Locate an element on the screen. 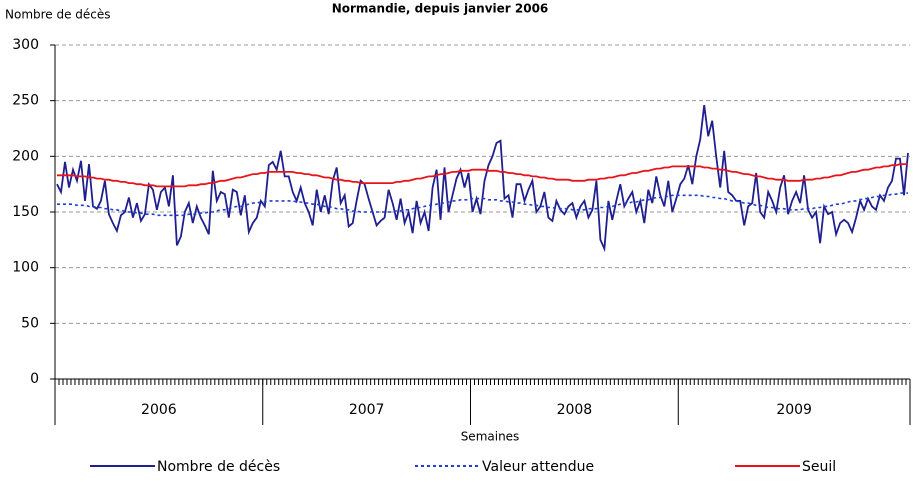 The width and height of the screenshot is (913, 487). y-tick-label: 200 is located at coordinates (25, 156).